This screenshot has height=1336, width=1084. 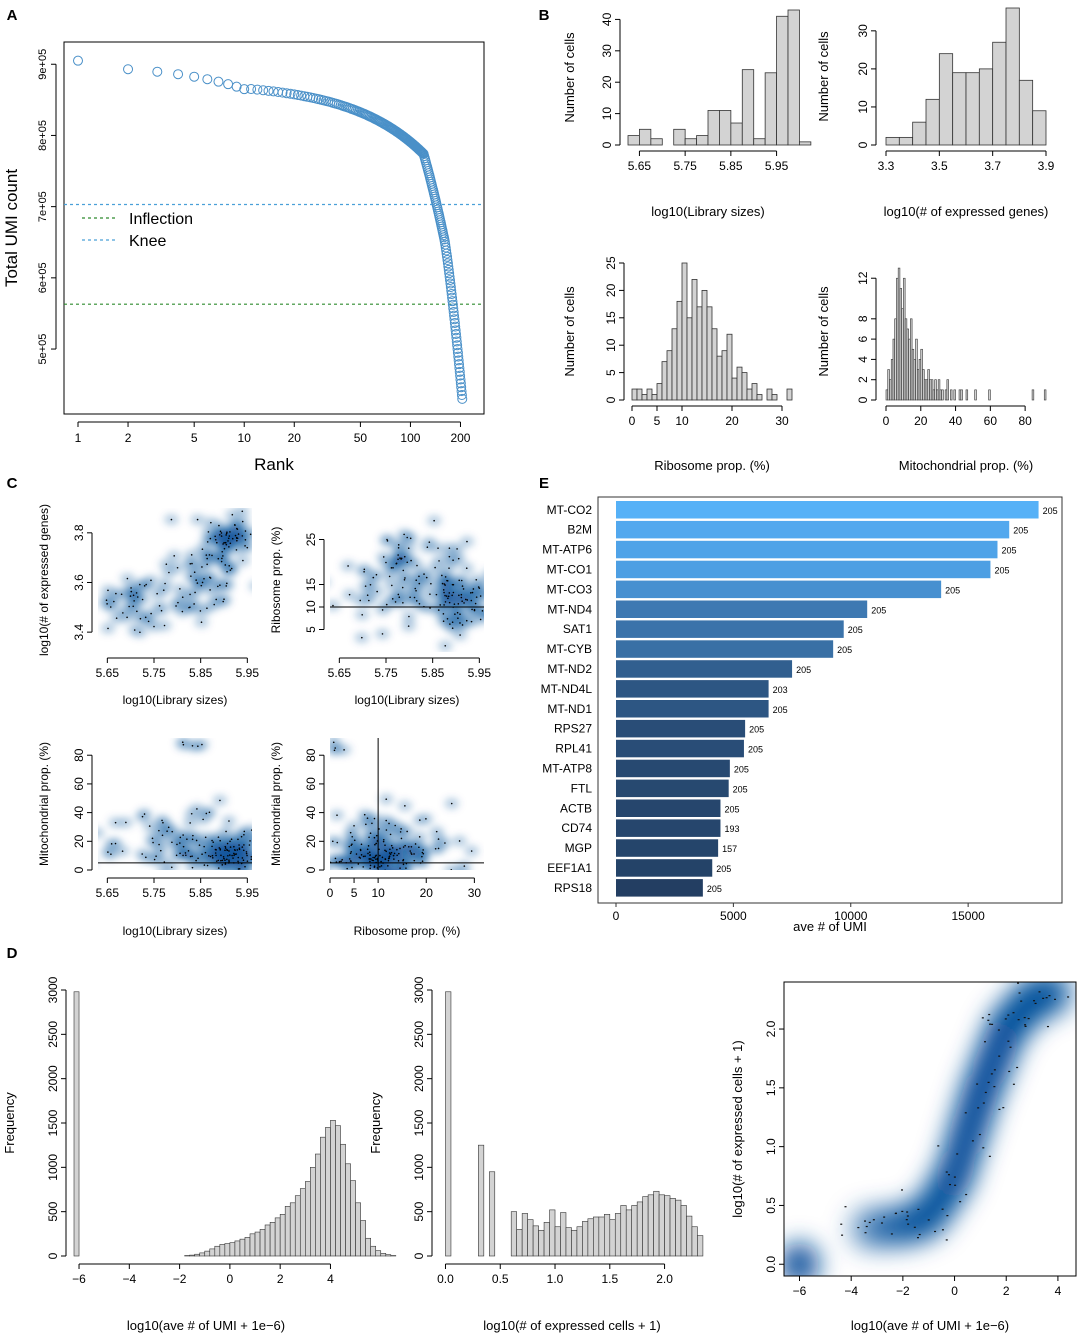 What do you see at coordinates (79, 784) in the screenshot?
I see `y-tick-label: 60` at bounding box center [79, 784].